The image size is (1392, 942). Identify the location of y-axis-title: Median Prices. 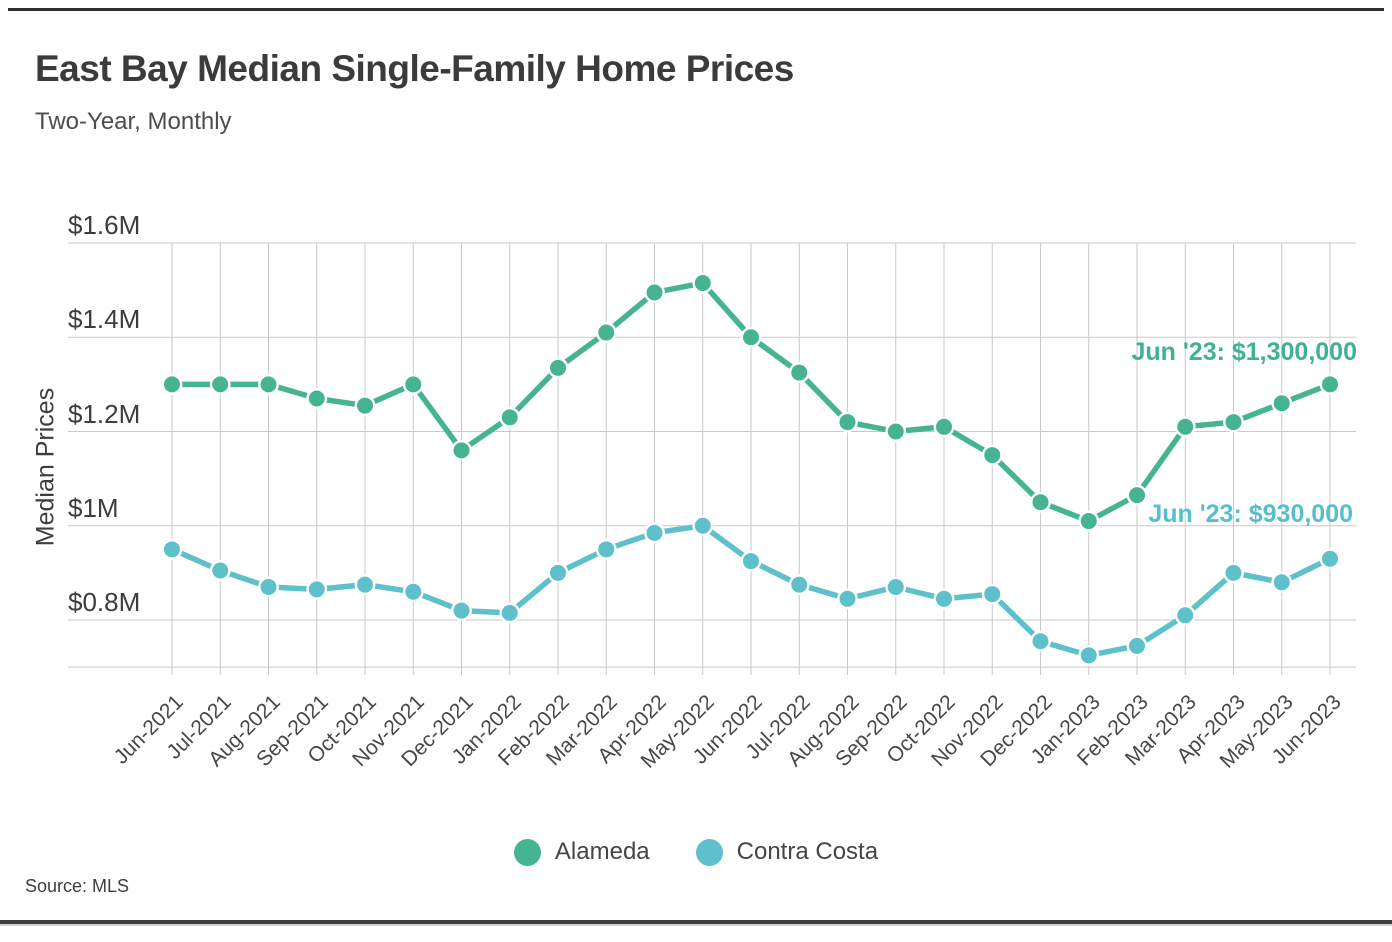
(45, 467).